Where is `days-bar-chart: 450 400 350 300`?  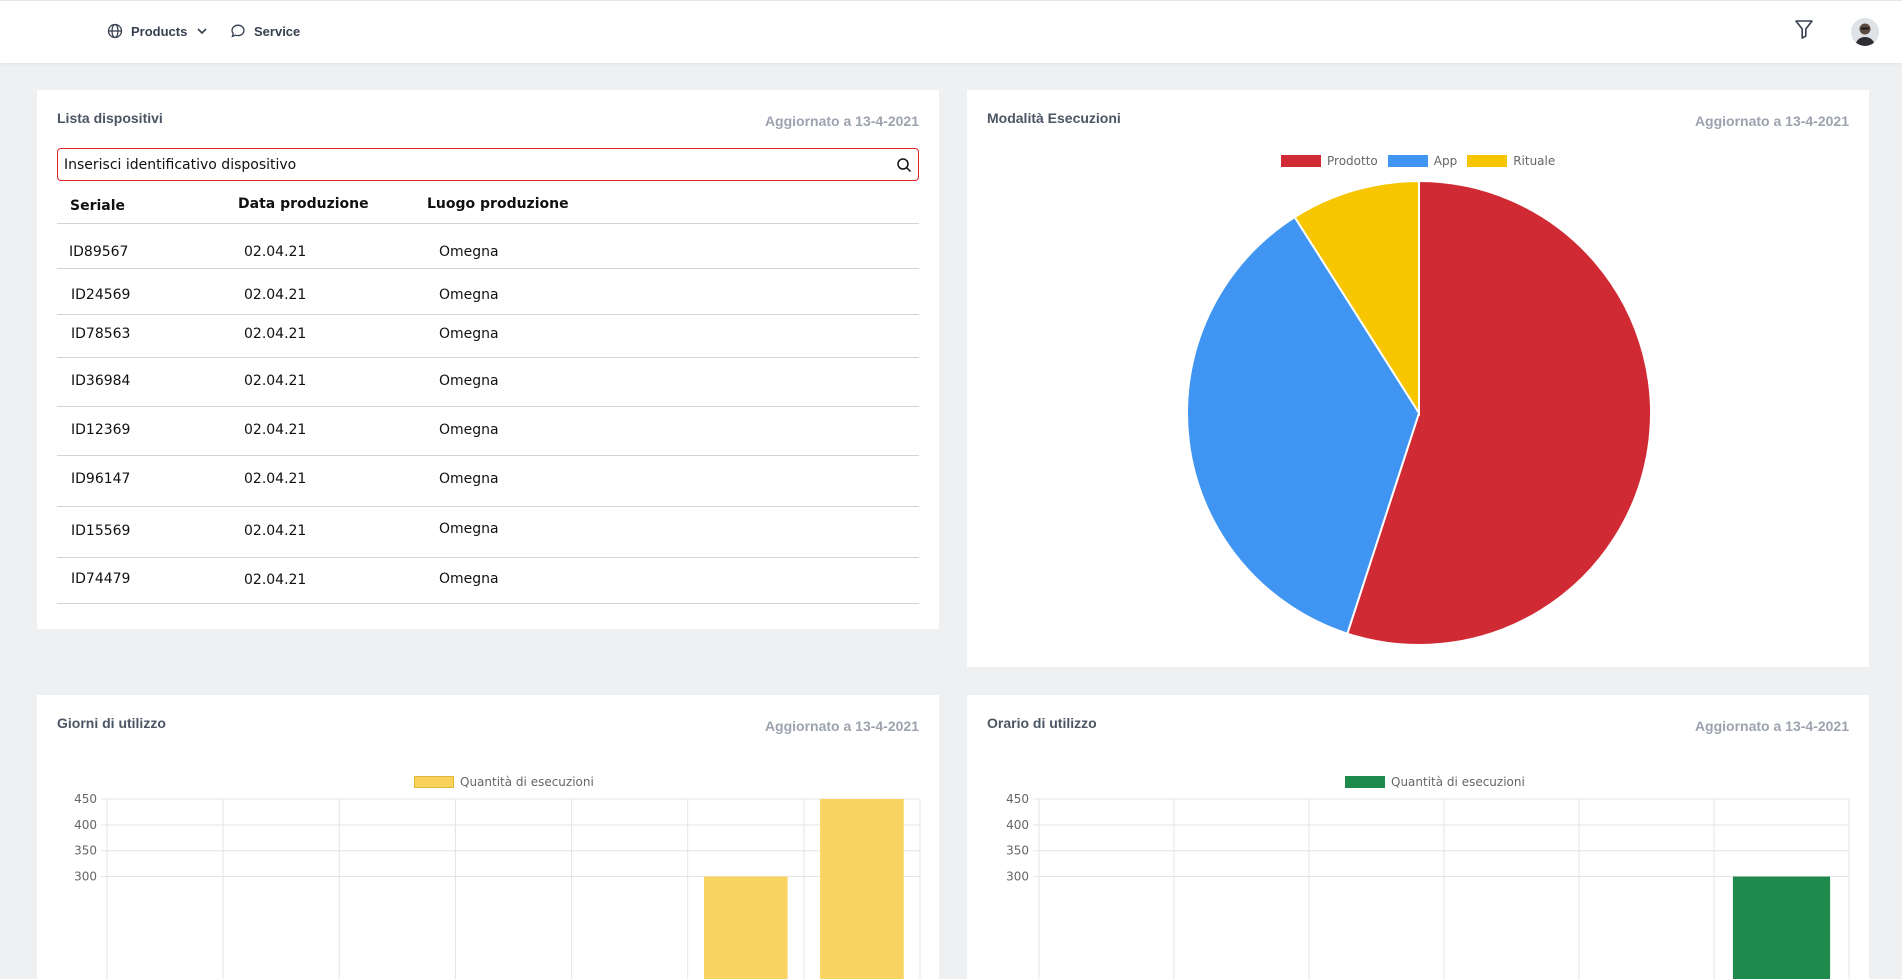
days-bar-chart: 450 400 350 300 is located at coordinates (497, 885).